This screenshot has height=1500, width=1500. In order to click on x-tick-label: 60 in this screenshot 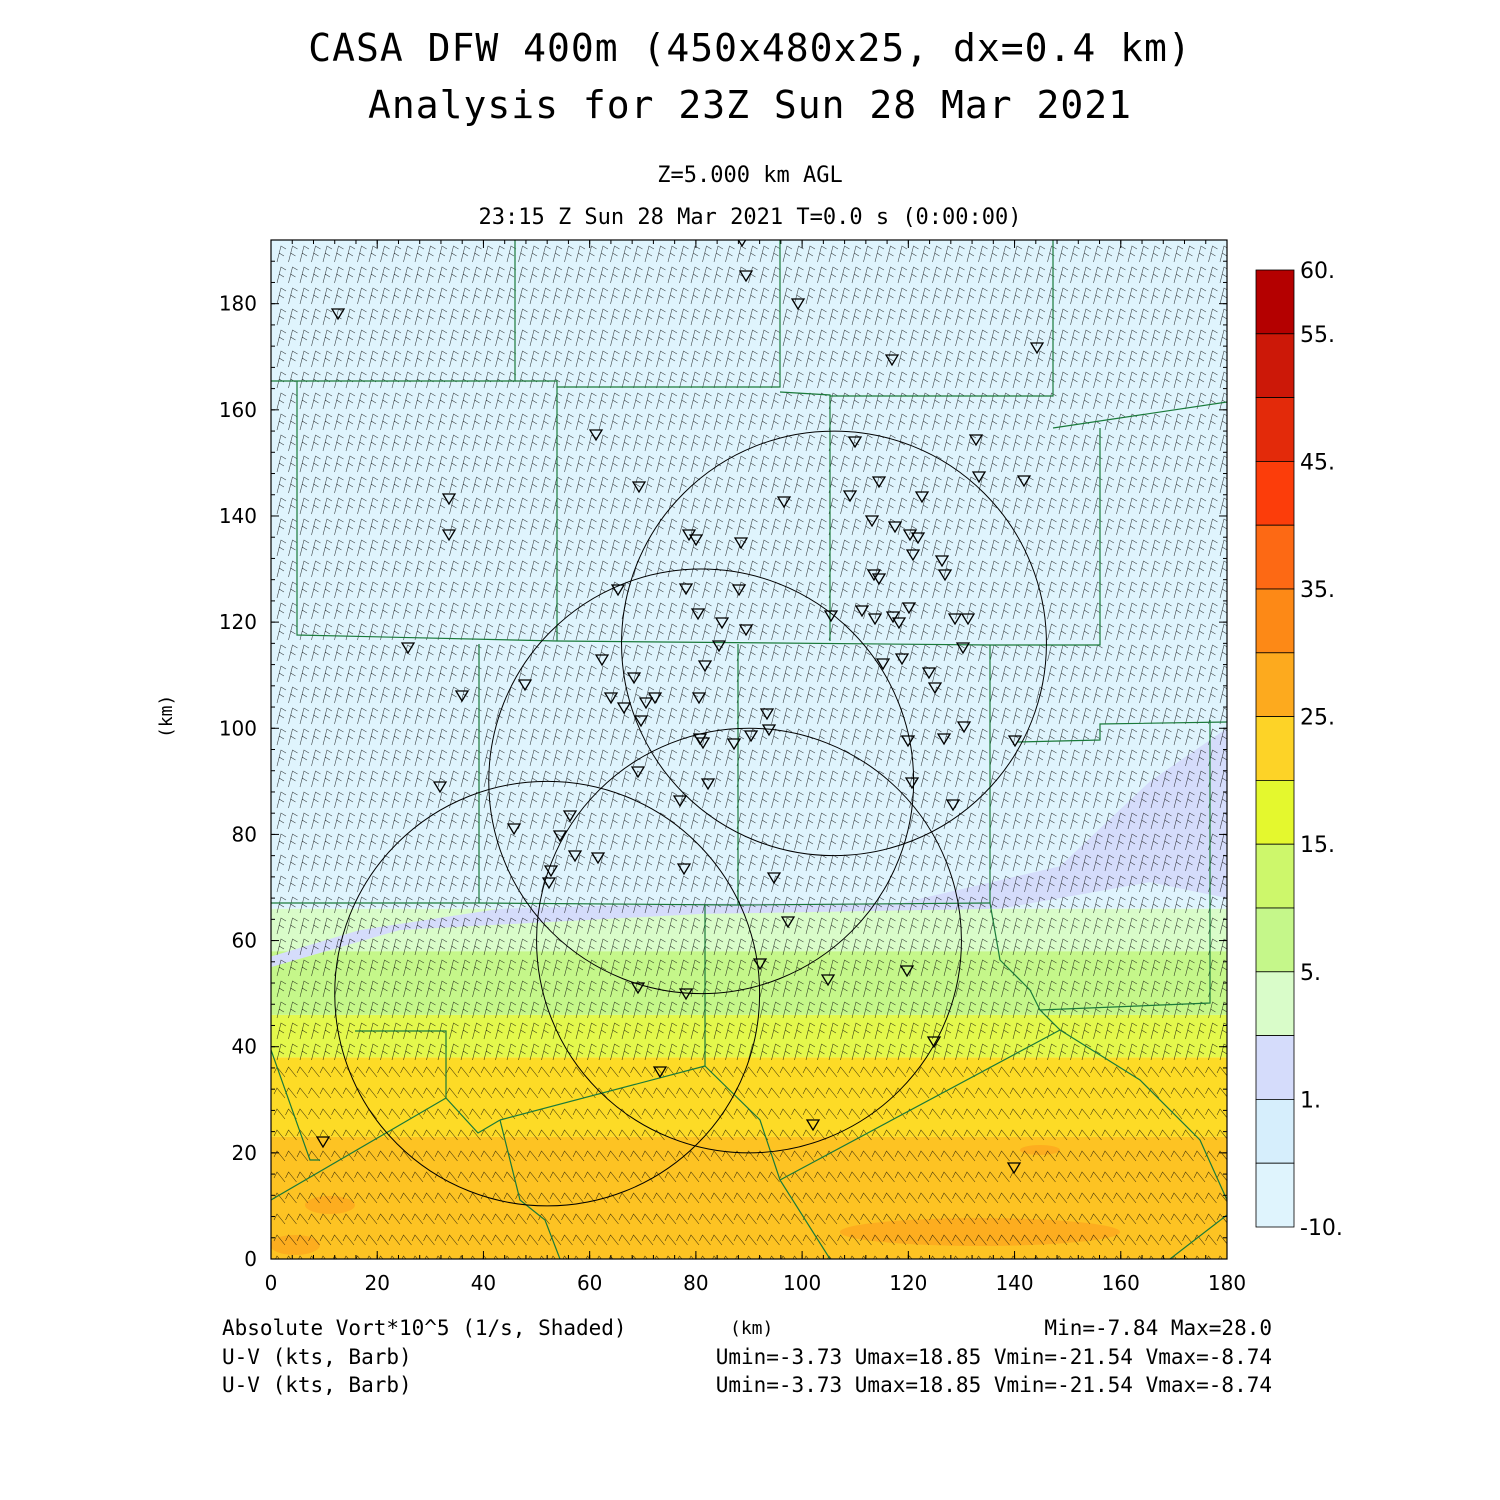, I will do `click(589, 1283)`.